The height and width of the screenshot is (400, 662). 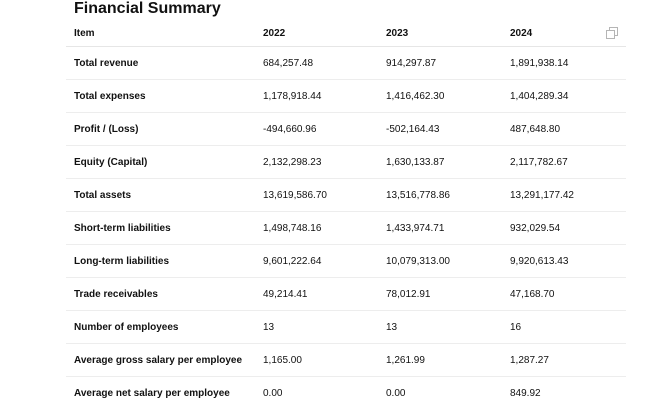 I want to click on cell-2022: 0.00, so click(x=273, y=393).